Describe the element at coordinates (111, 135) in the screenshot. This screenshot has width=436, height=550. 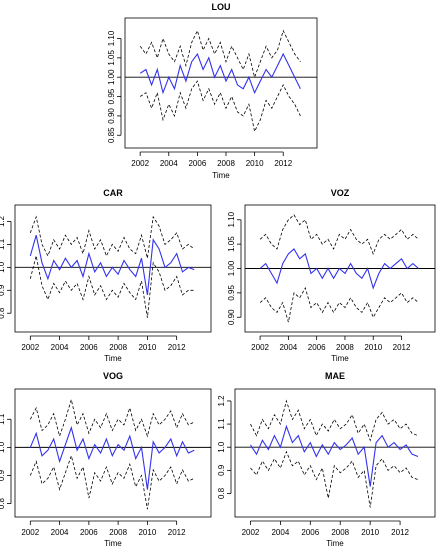
I see `y-tick-label: 0.85` at that location.